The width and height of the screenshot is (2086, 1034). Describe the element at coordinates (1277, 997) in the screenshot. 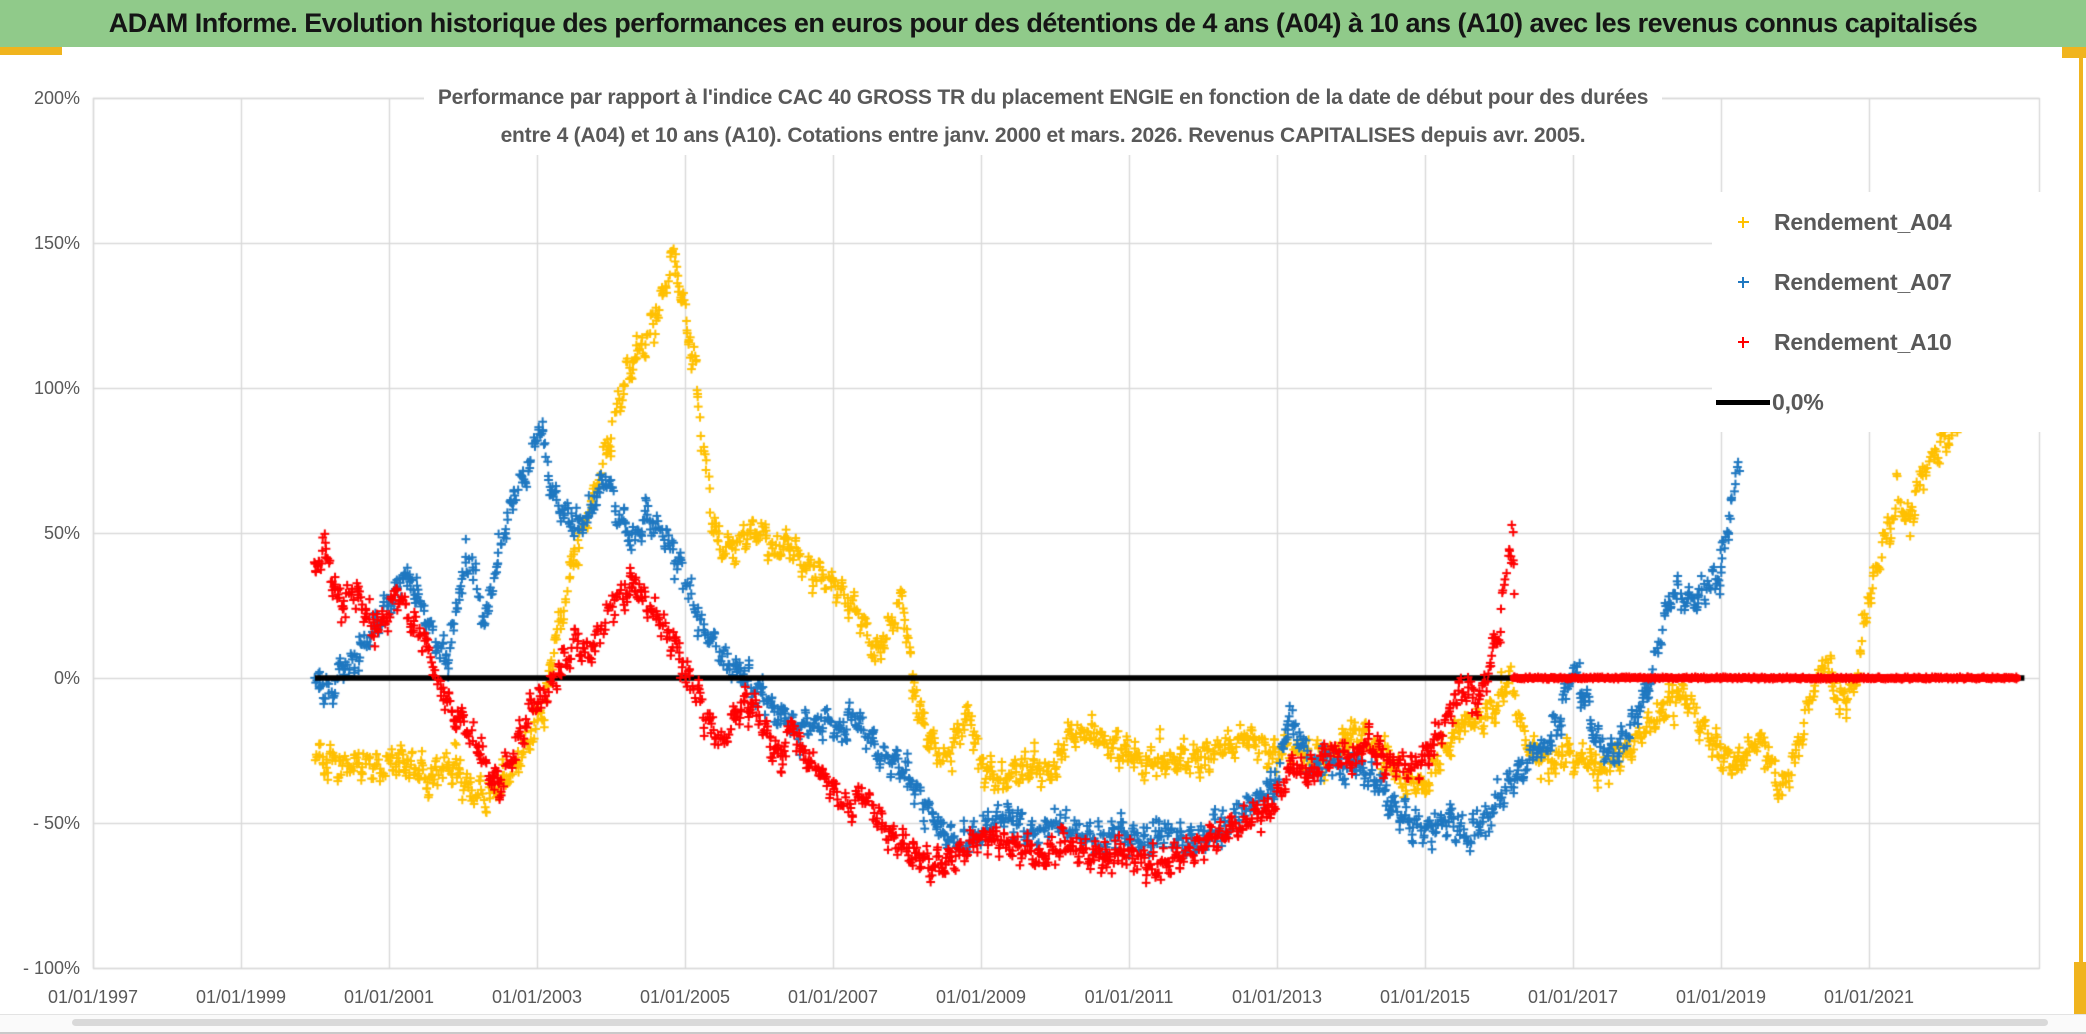

I see `x-tick-label: 01/01/2013` at that location.